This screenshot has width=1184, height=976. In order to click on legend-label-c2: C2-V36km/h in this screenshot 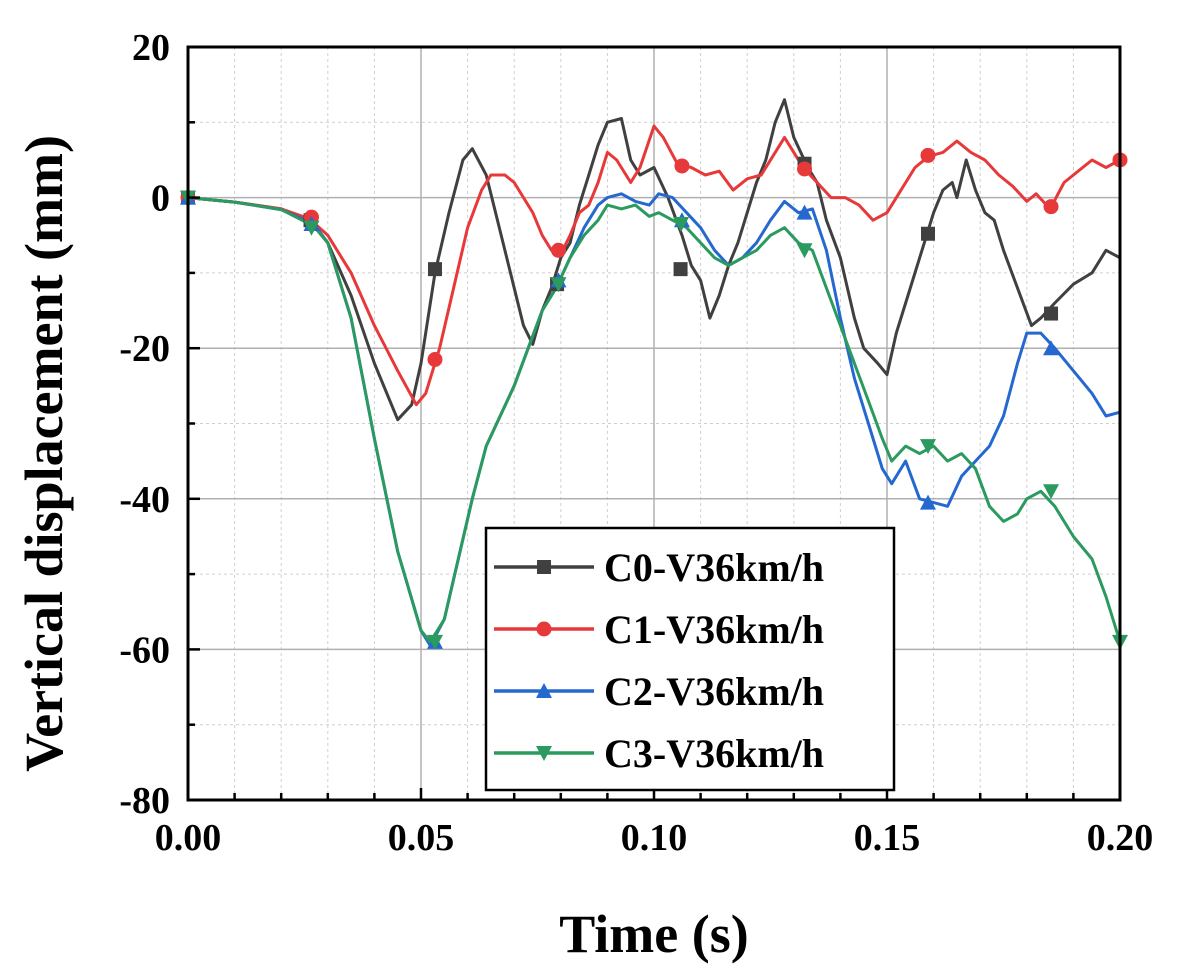, I will do `click(714, 691)`.